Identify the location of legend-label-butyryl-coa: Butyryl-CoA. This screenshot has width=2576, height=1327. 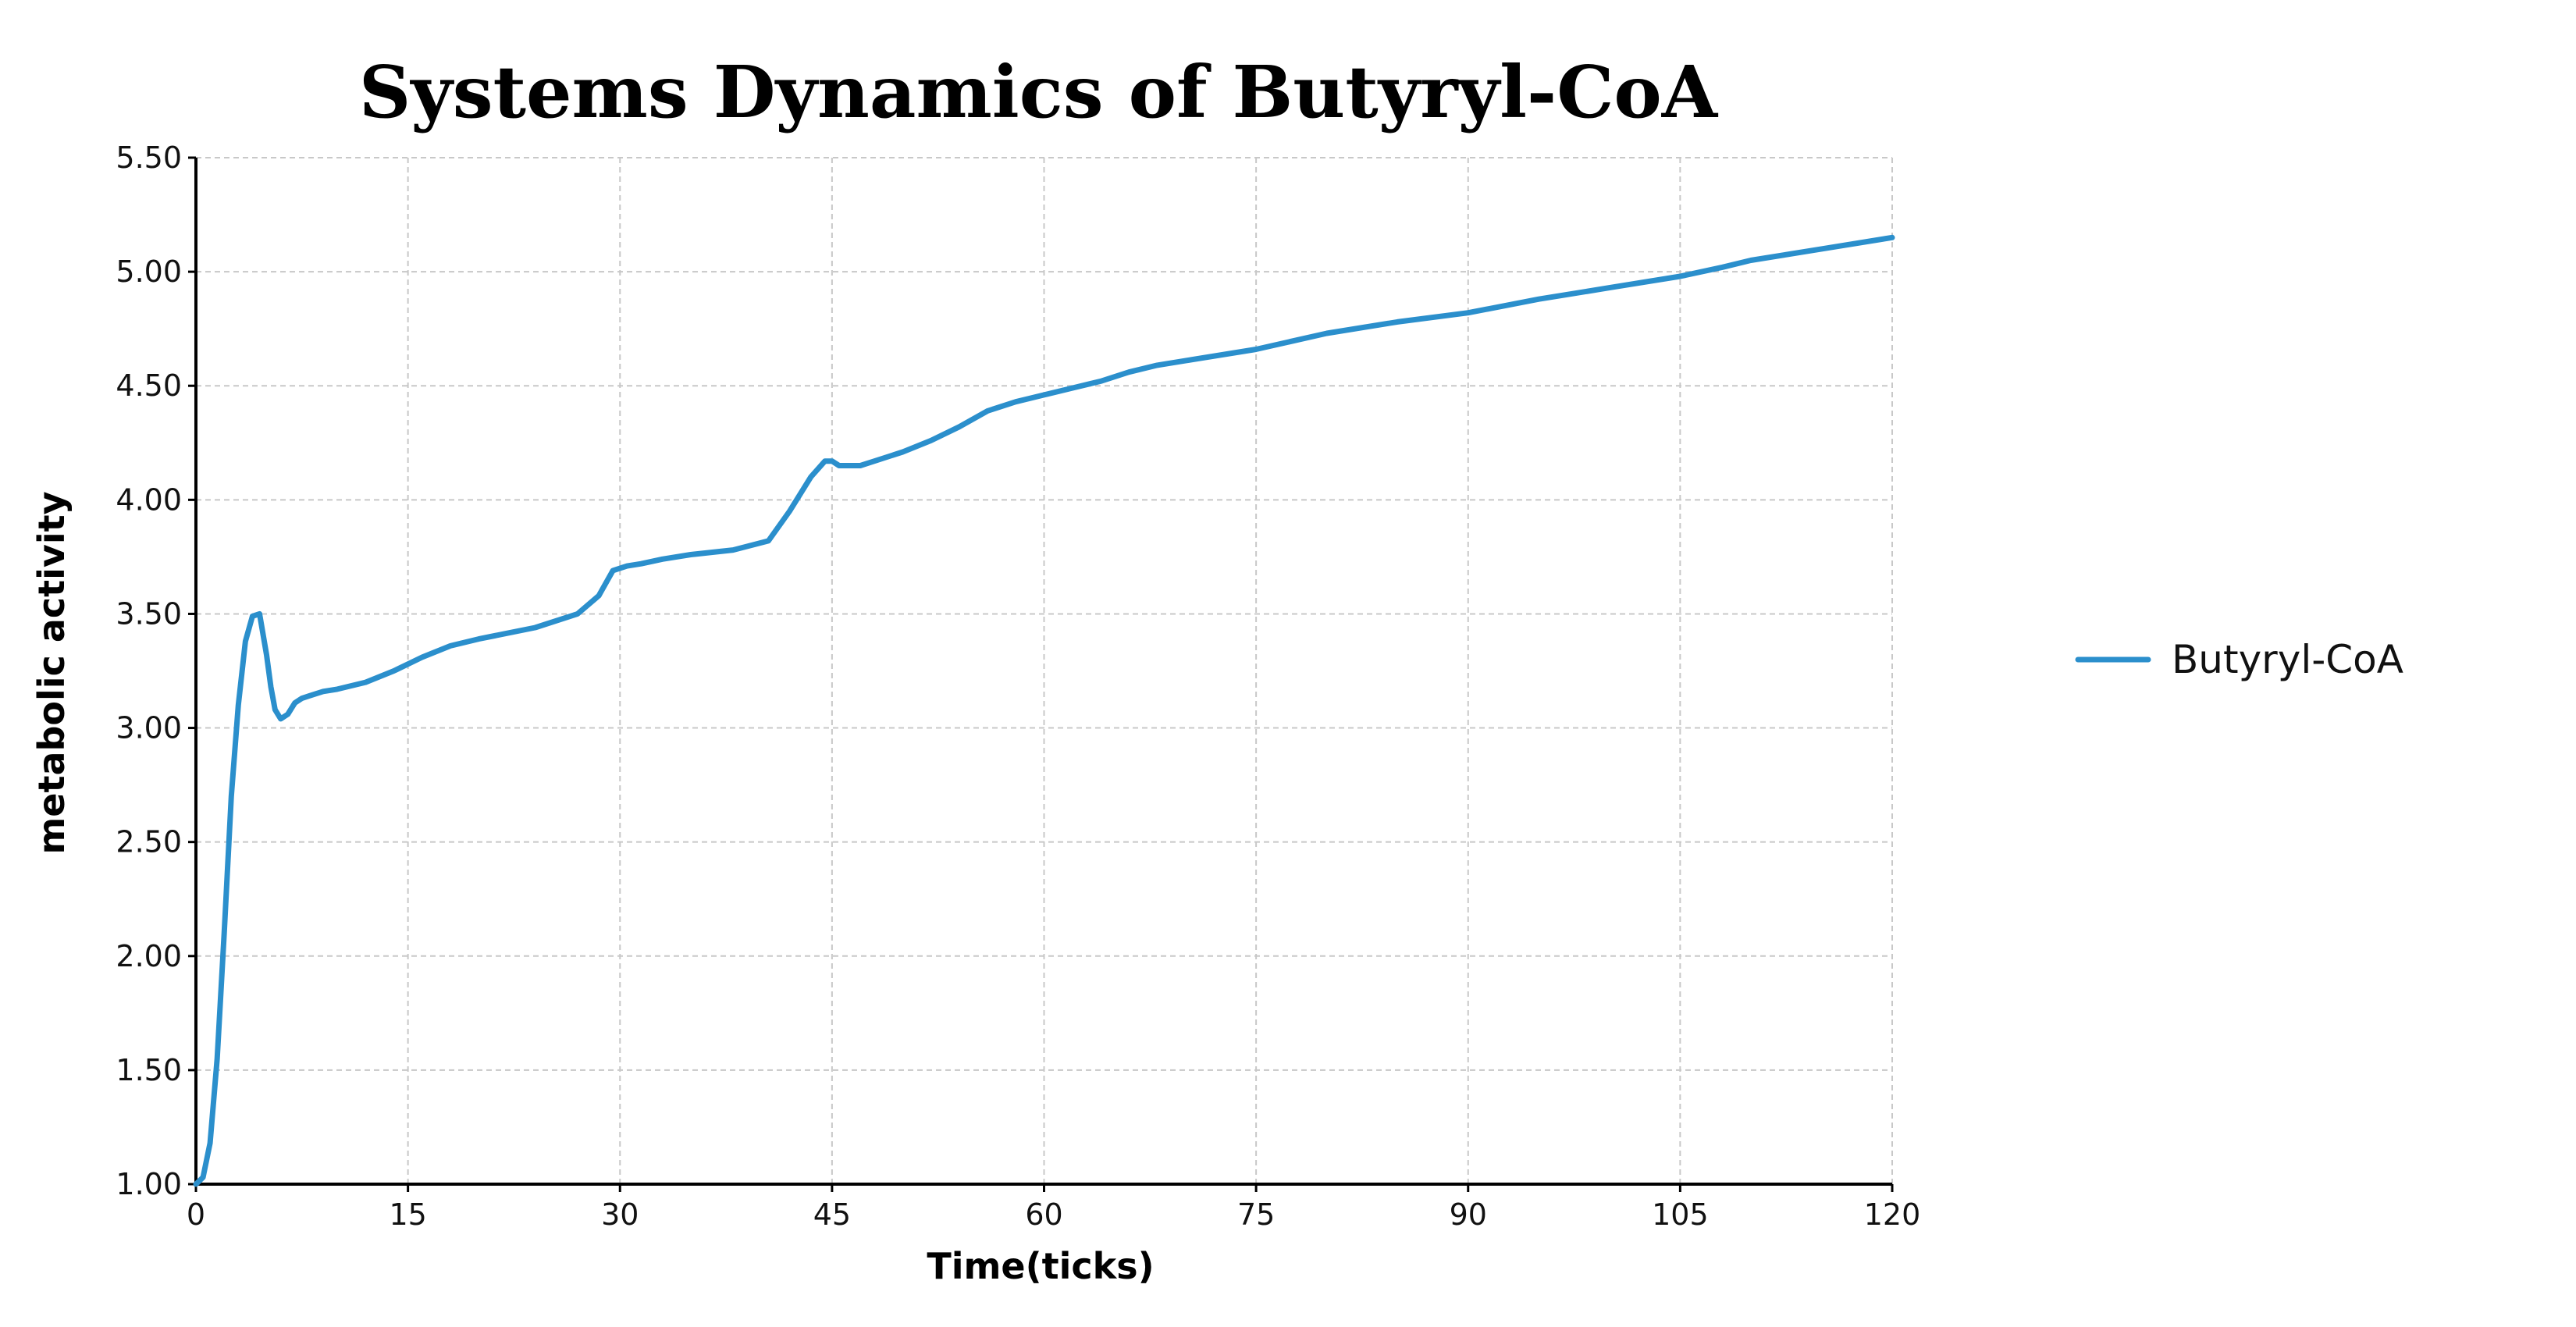
(2287, 659).